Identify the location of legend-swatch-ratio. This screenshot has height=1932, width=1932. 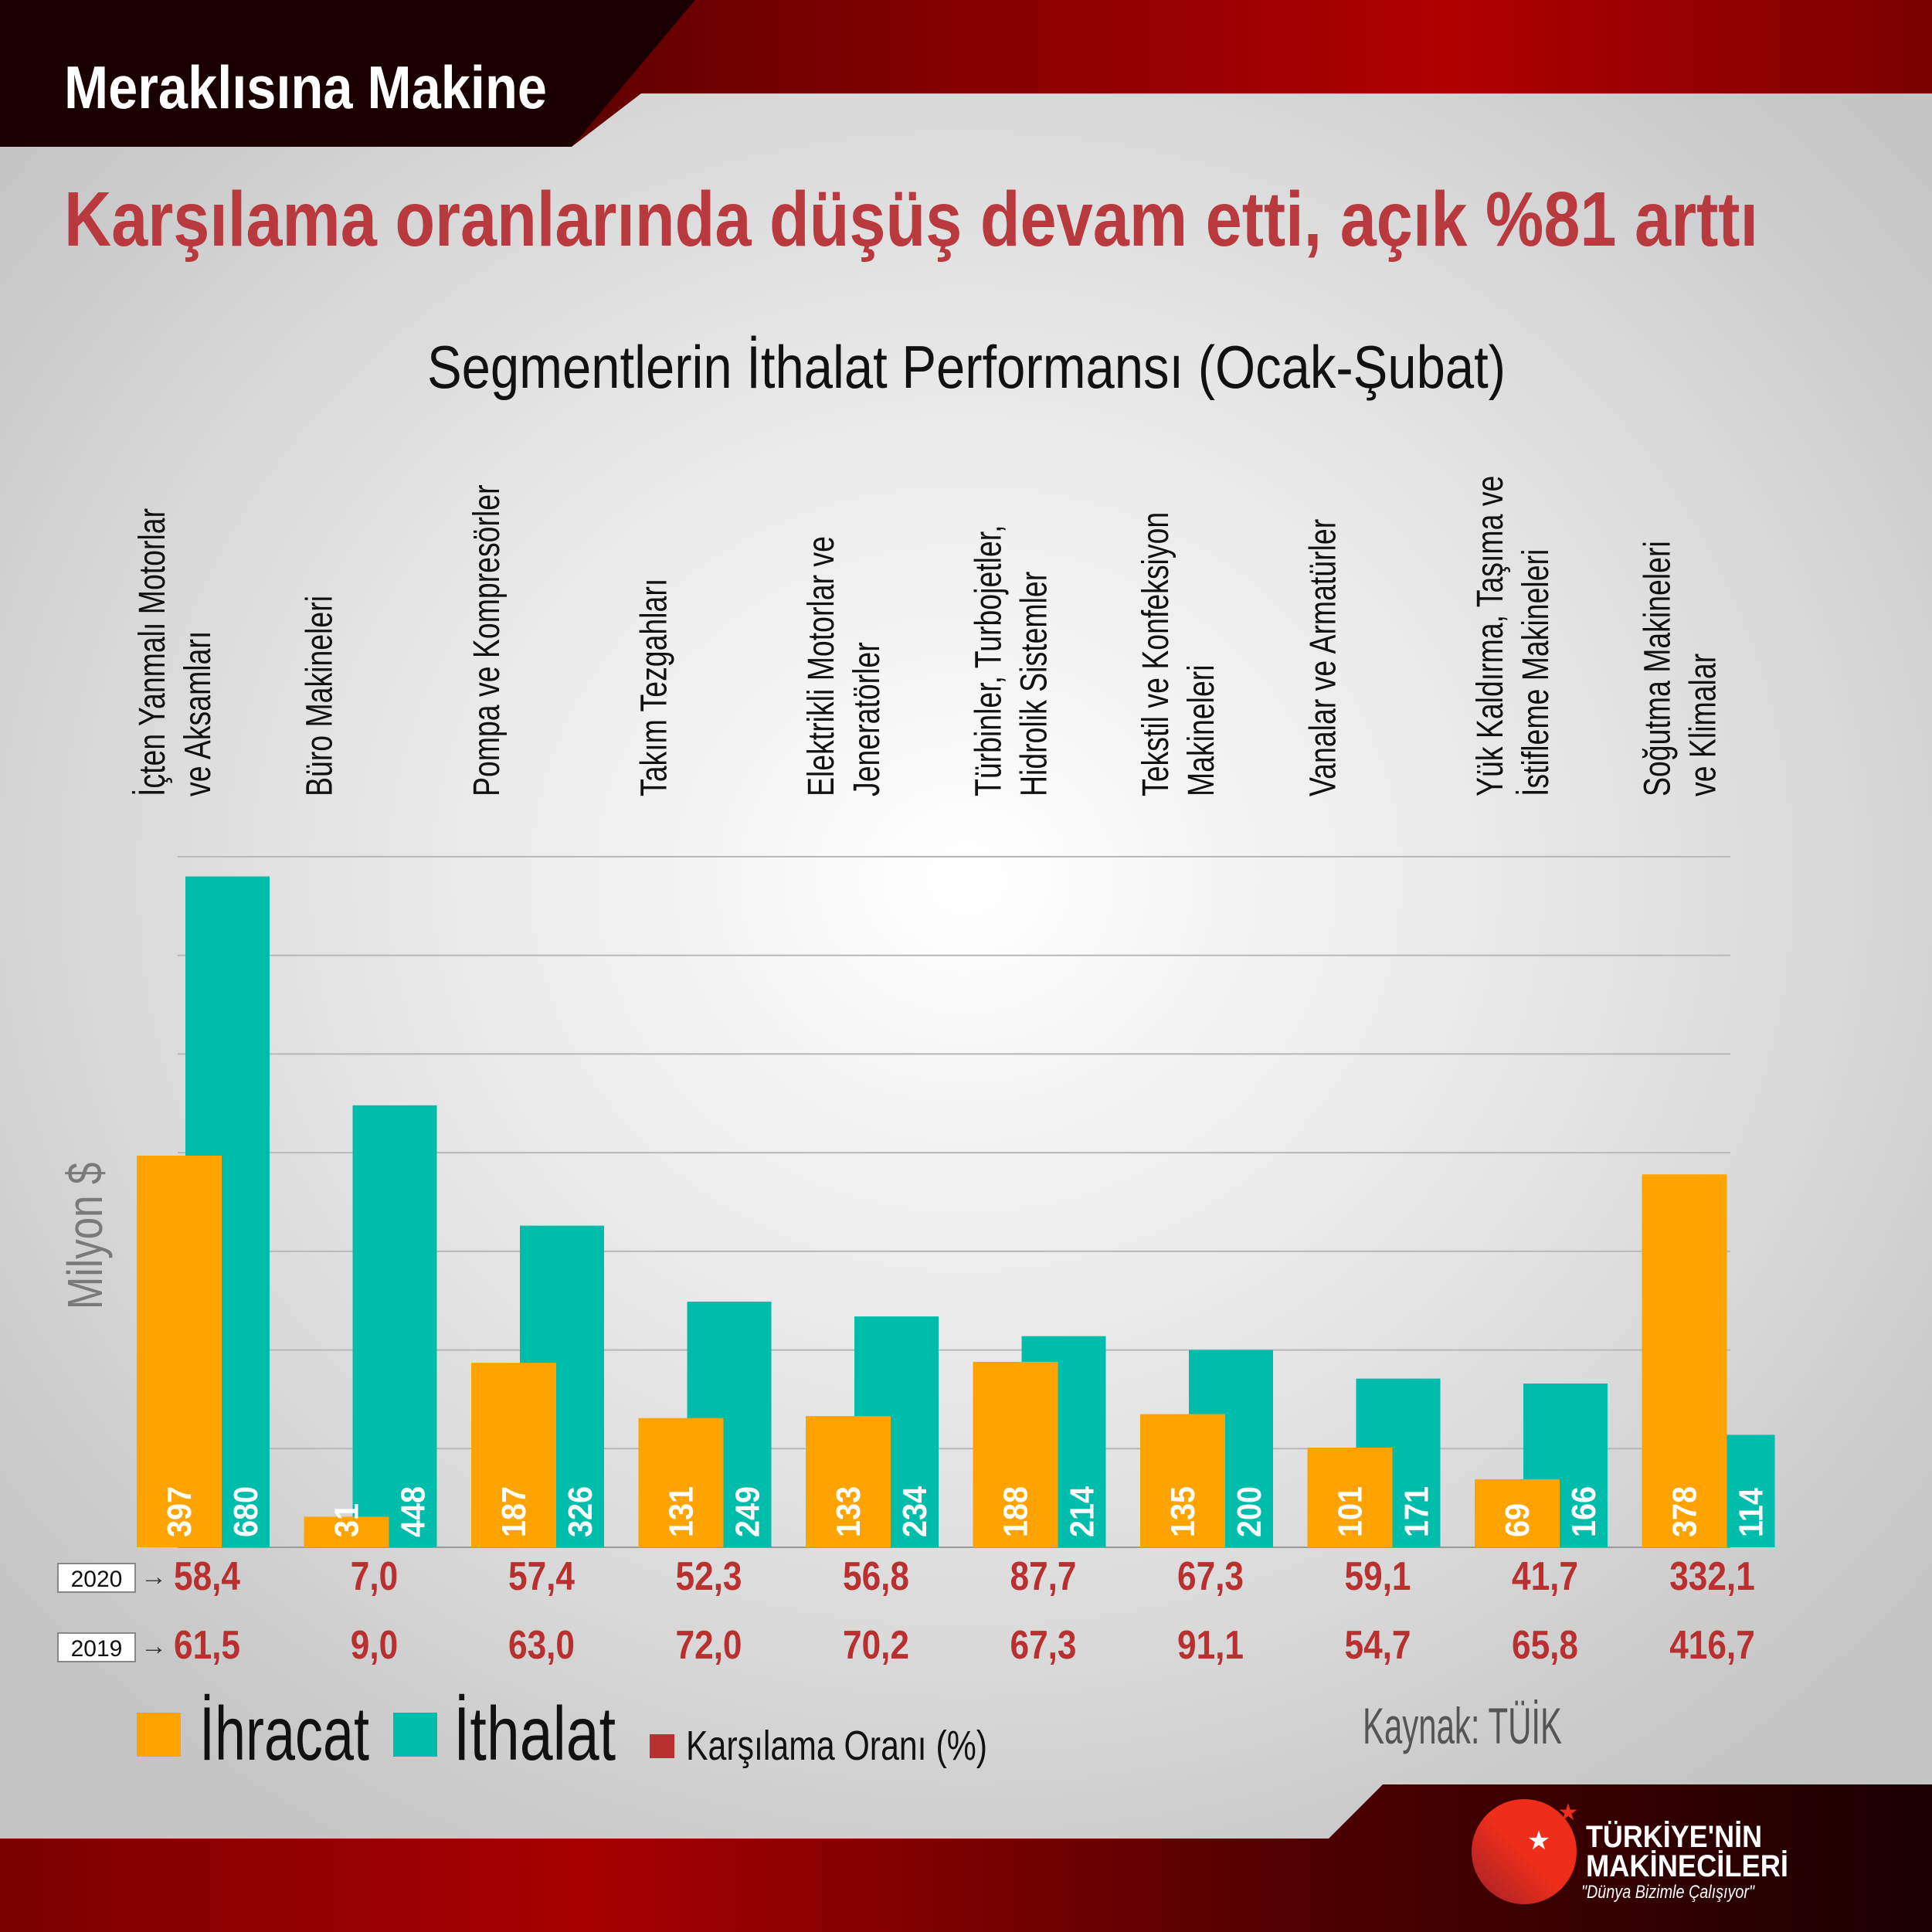
(662, 1746).